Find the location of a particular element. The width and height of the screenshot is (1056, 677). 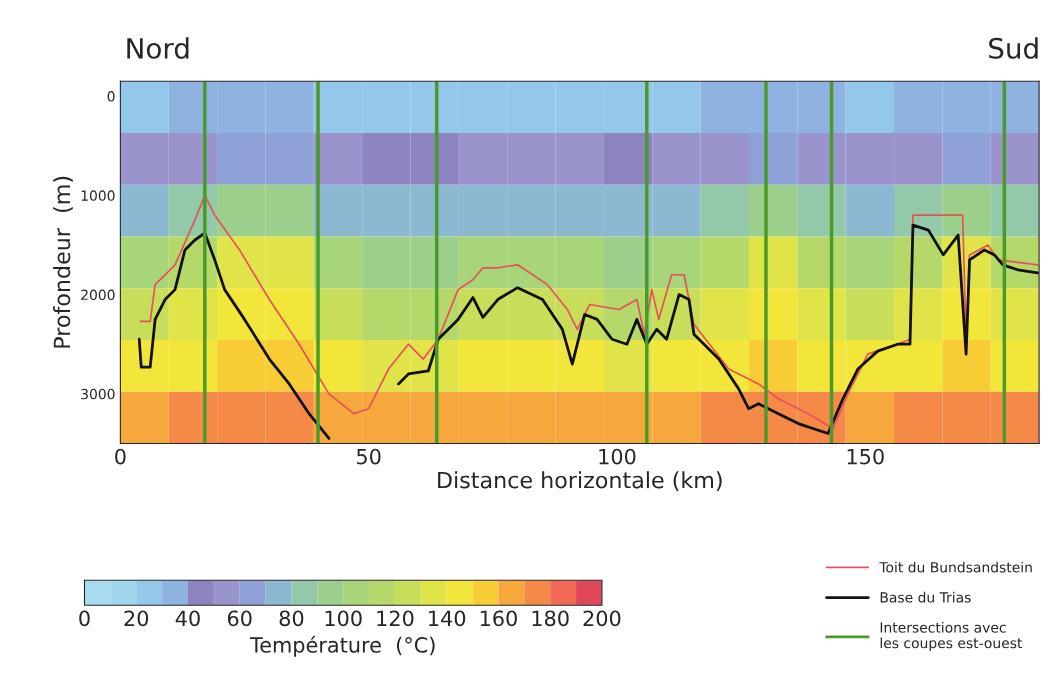

color-bar-label: 180 is located at coordinates (550, 618).